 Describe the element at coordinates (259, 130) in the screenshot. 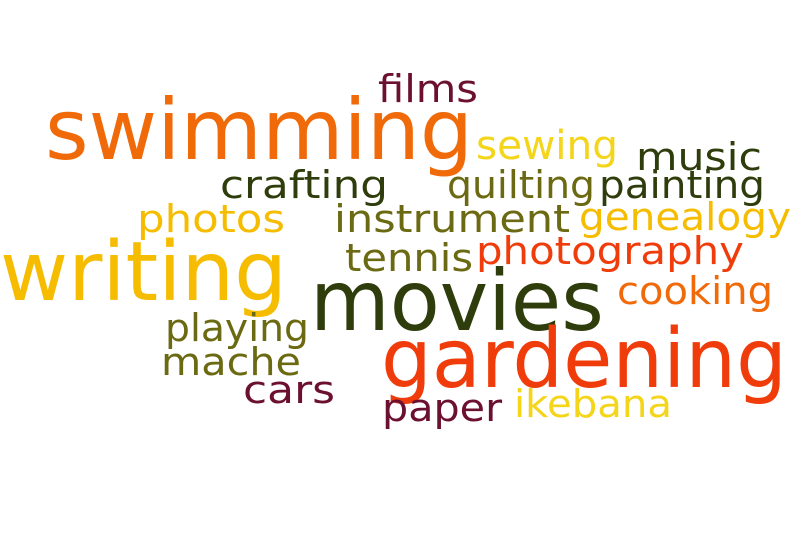

I see `word-swimming: swimming` at that location.